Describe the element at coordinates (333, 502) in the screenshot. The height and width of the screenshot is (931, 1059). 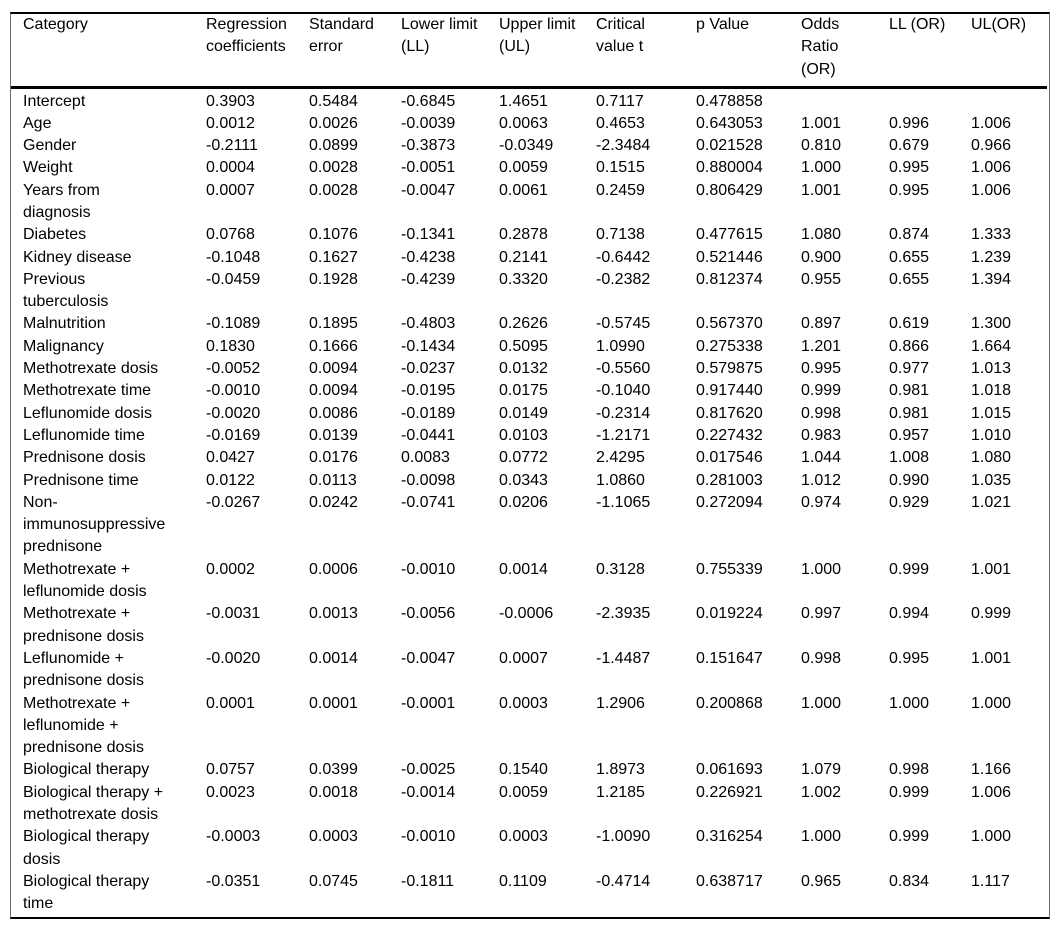
I see `cell-std_error: 0.0242` at that location.